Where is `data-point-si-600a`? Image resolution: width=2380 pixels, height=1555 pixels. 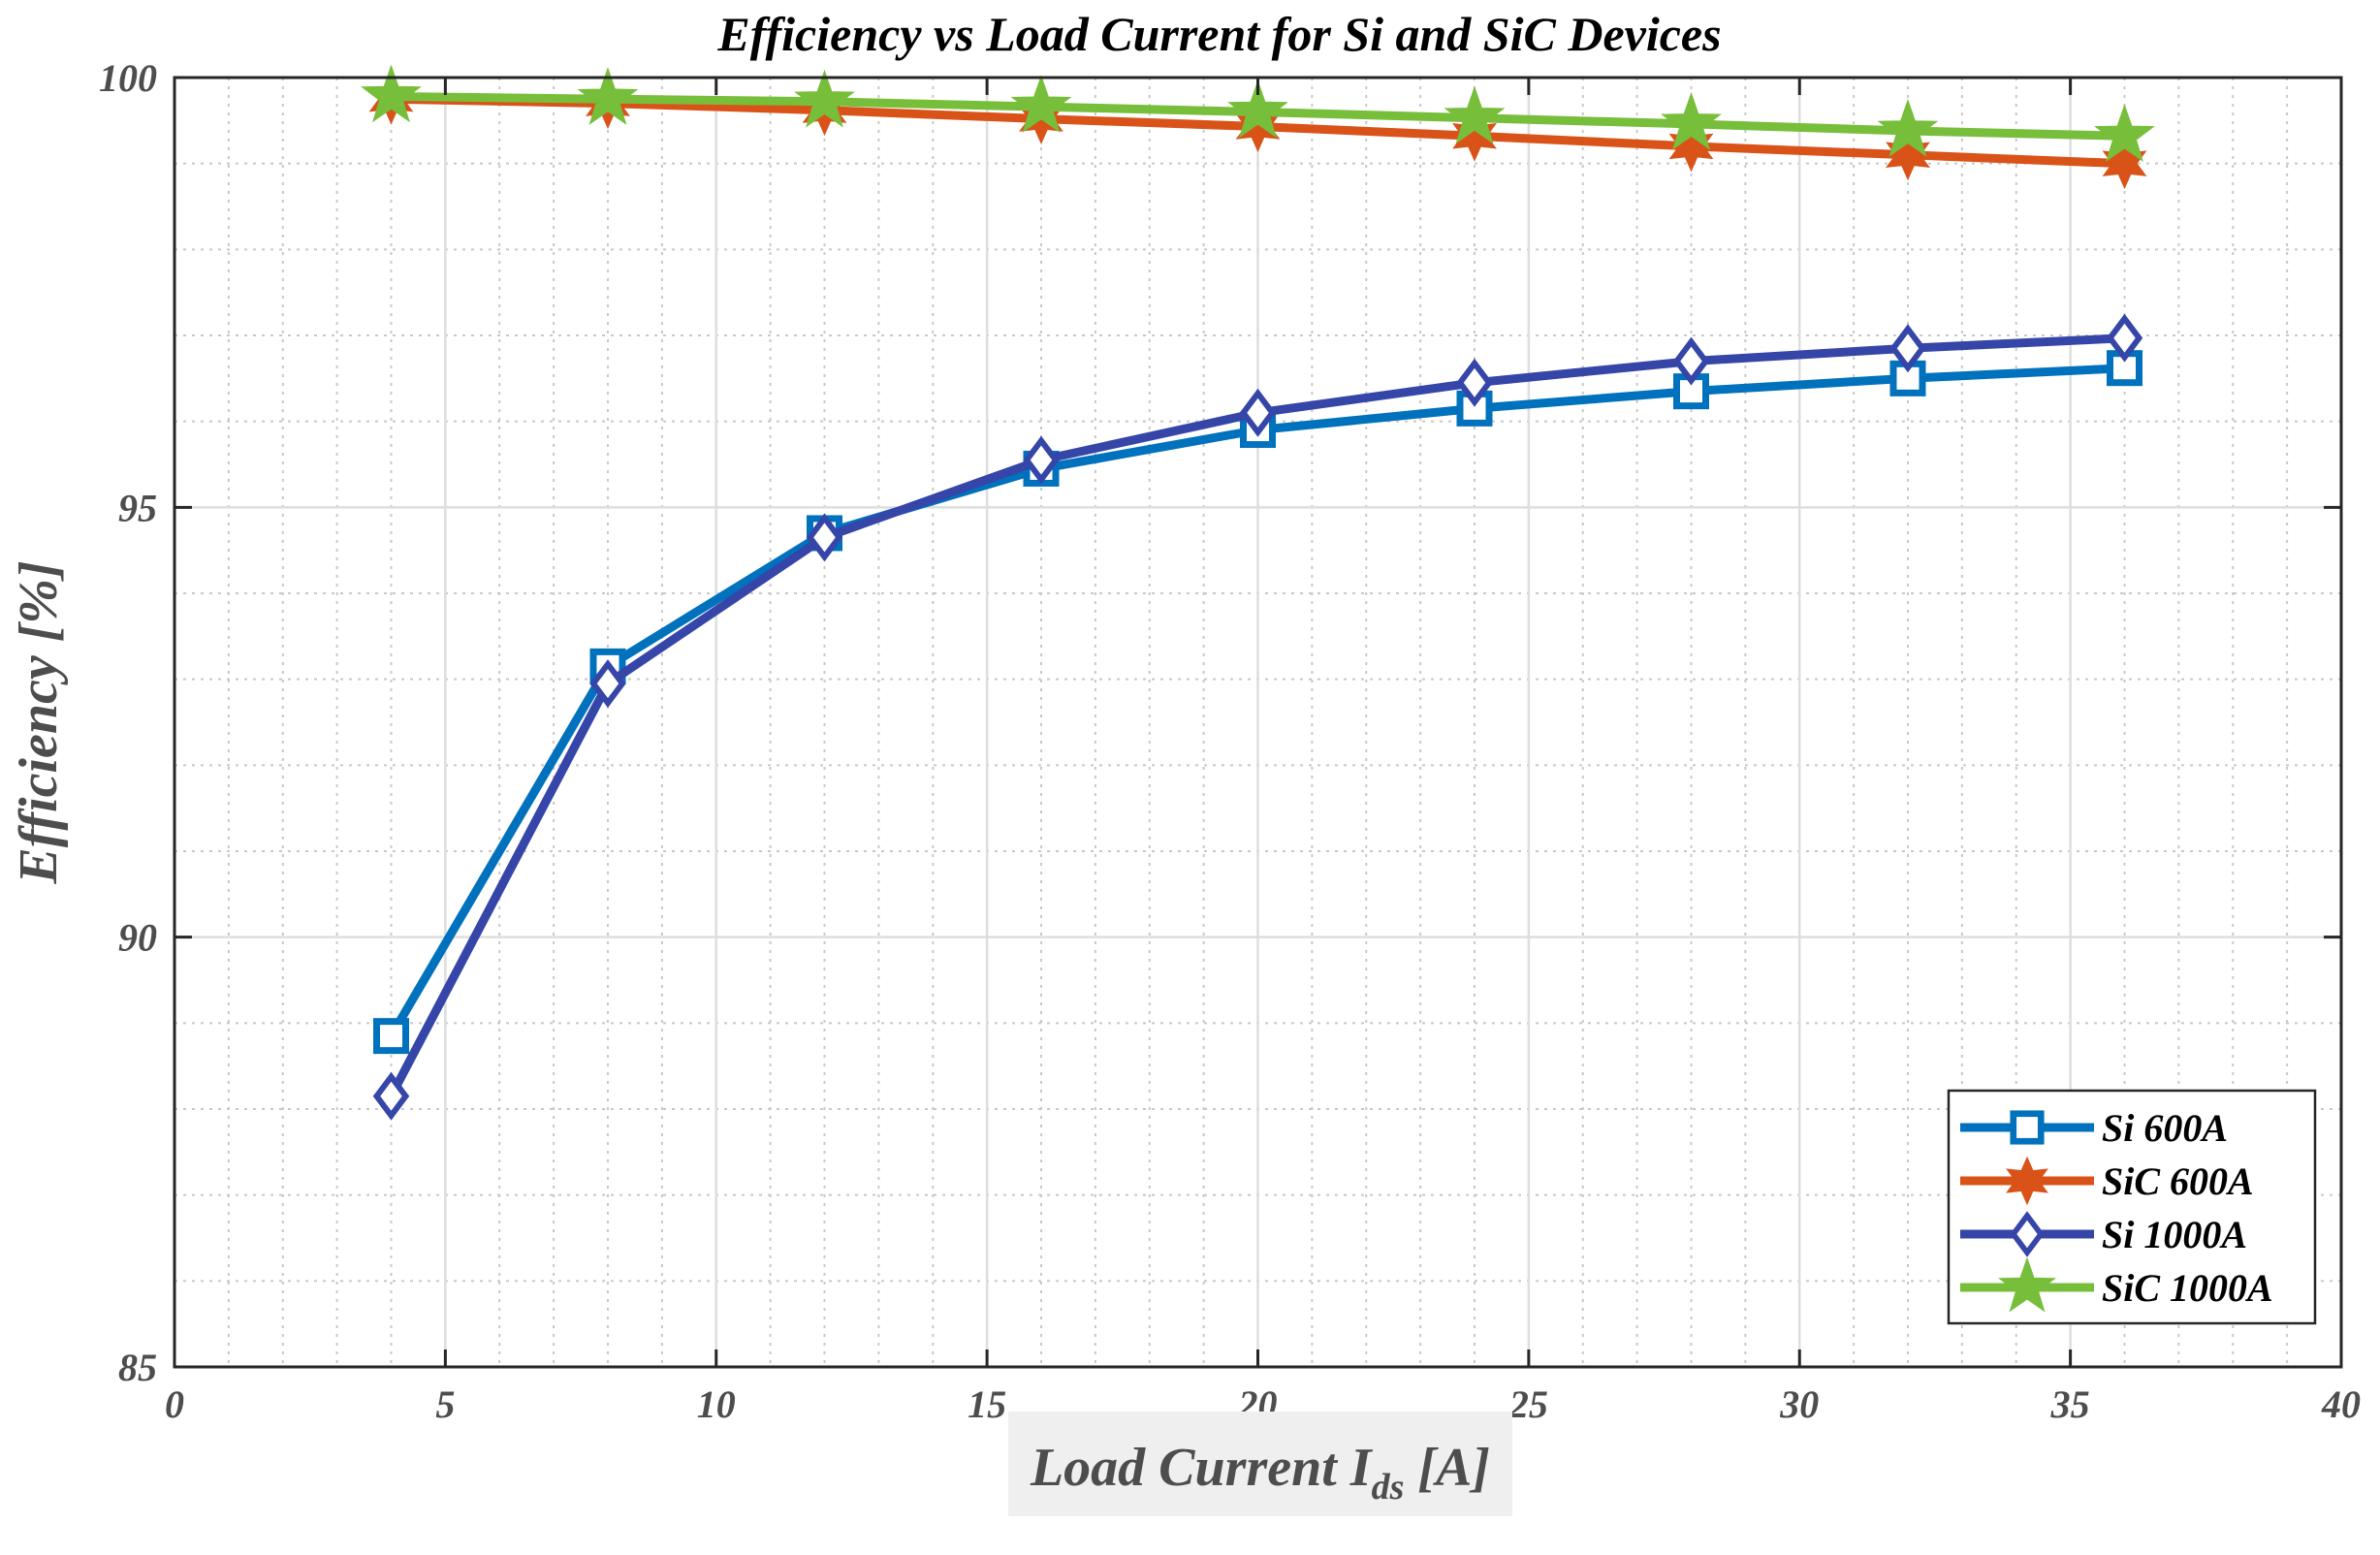
data-point-si-600a is located at coordinates (391, 1036).